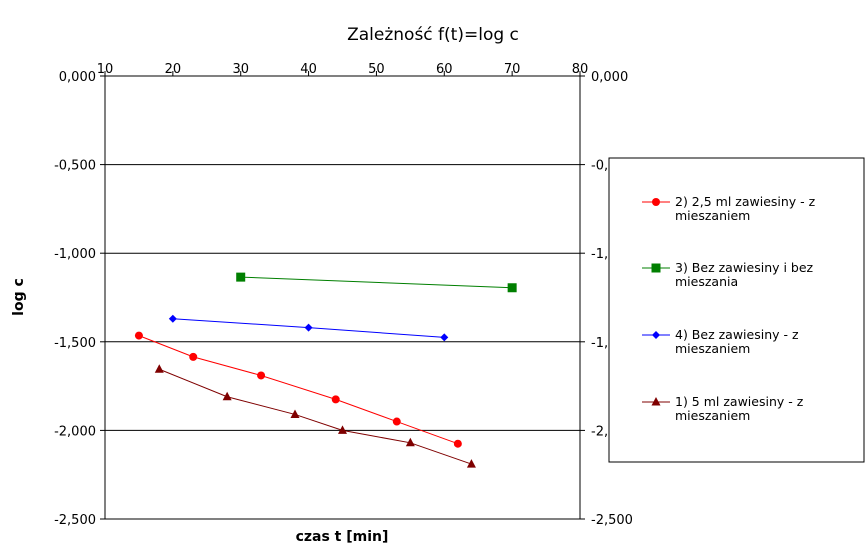 The height and width of the screenshot is (548, 867). I want to click on x-tick-label: 70, so click(512, 69).